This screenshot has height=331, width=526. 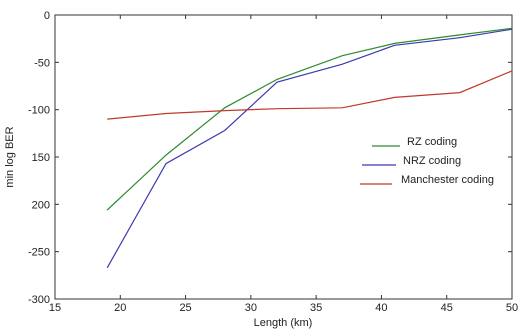 What do you see at coordinates (432, 161) in the screenshot?
I see `legend-label: NRZ coding` at bounding box center [432, 161].